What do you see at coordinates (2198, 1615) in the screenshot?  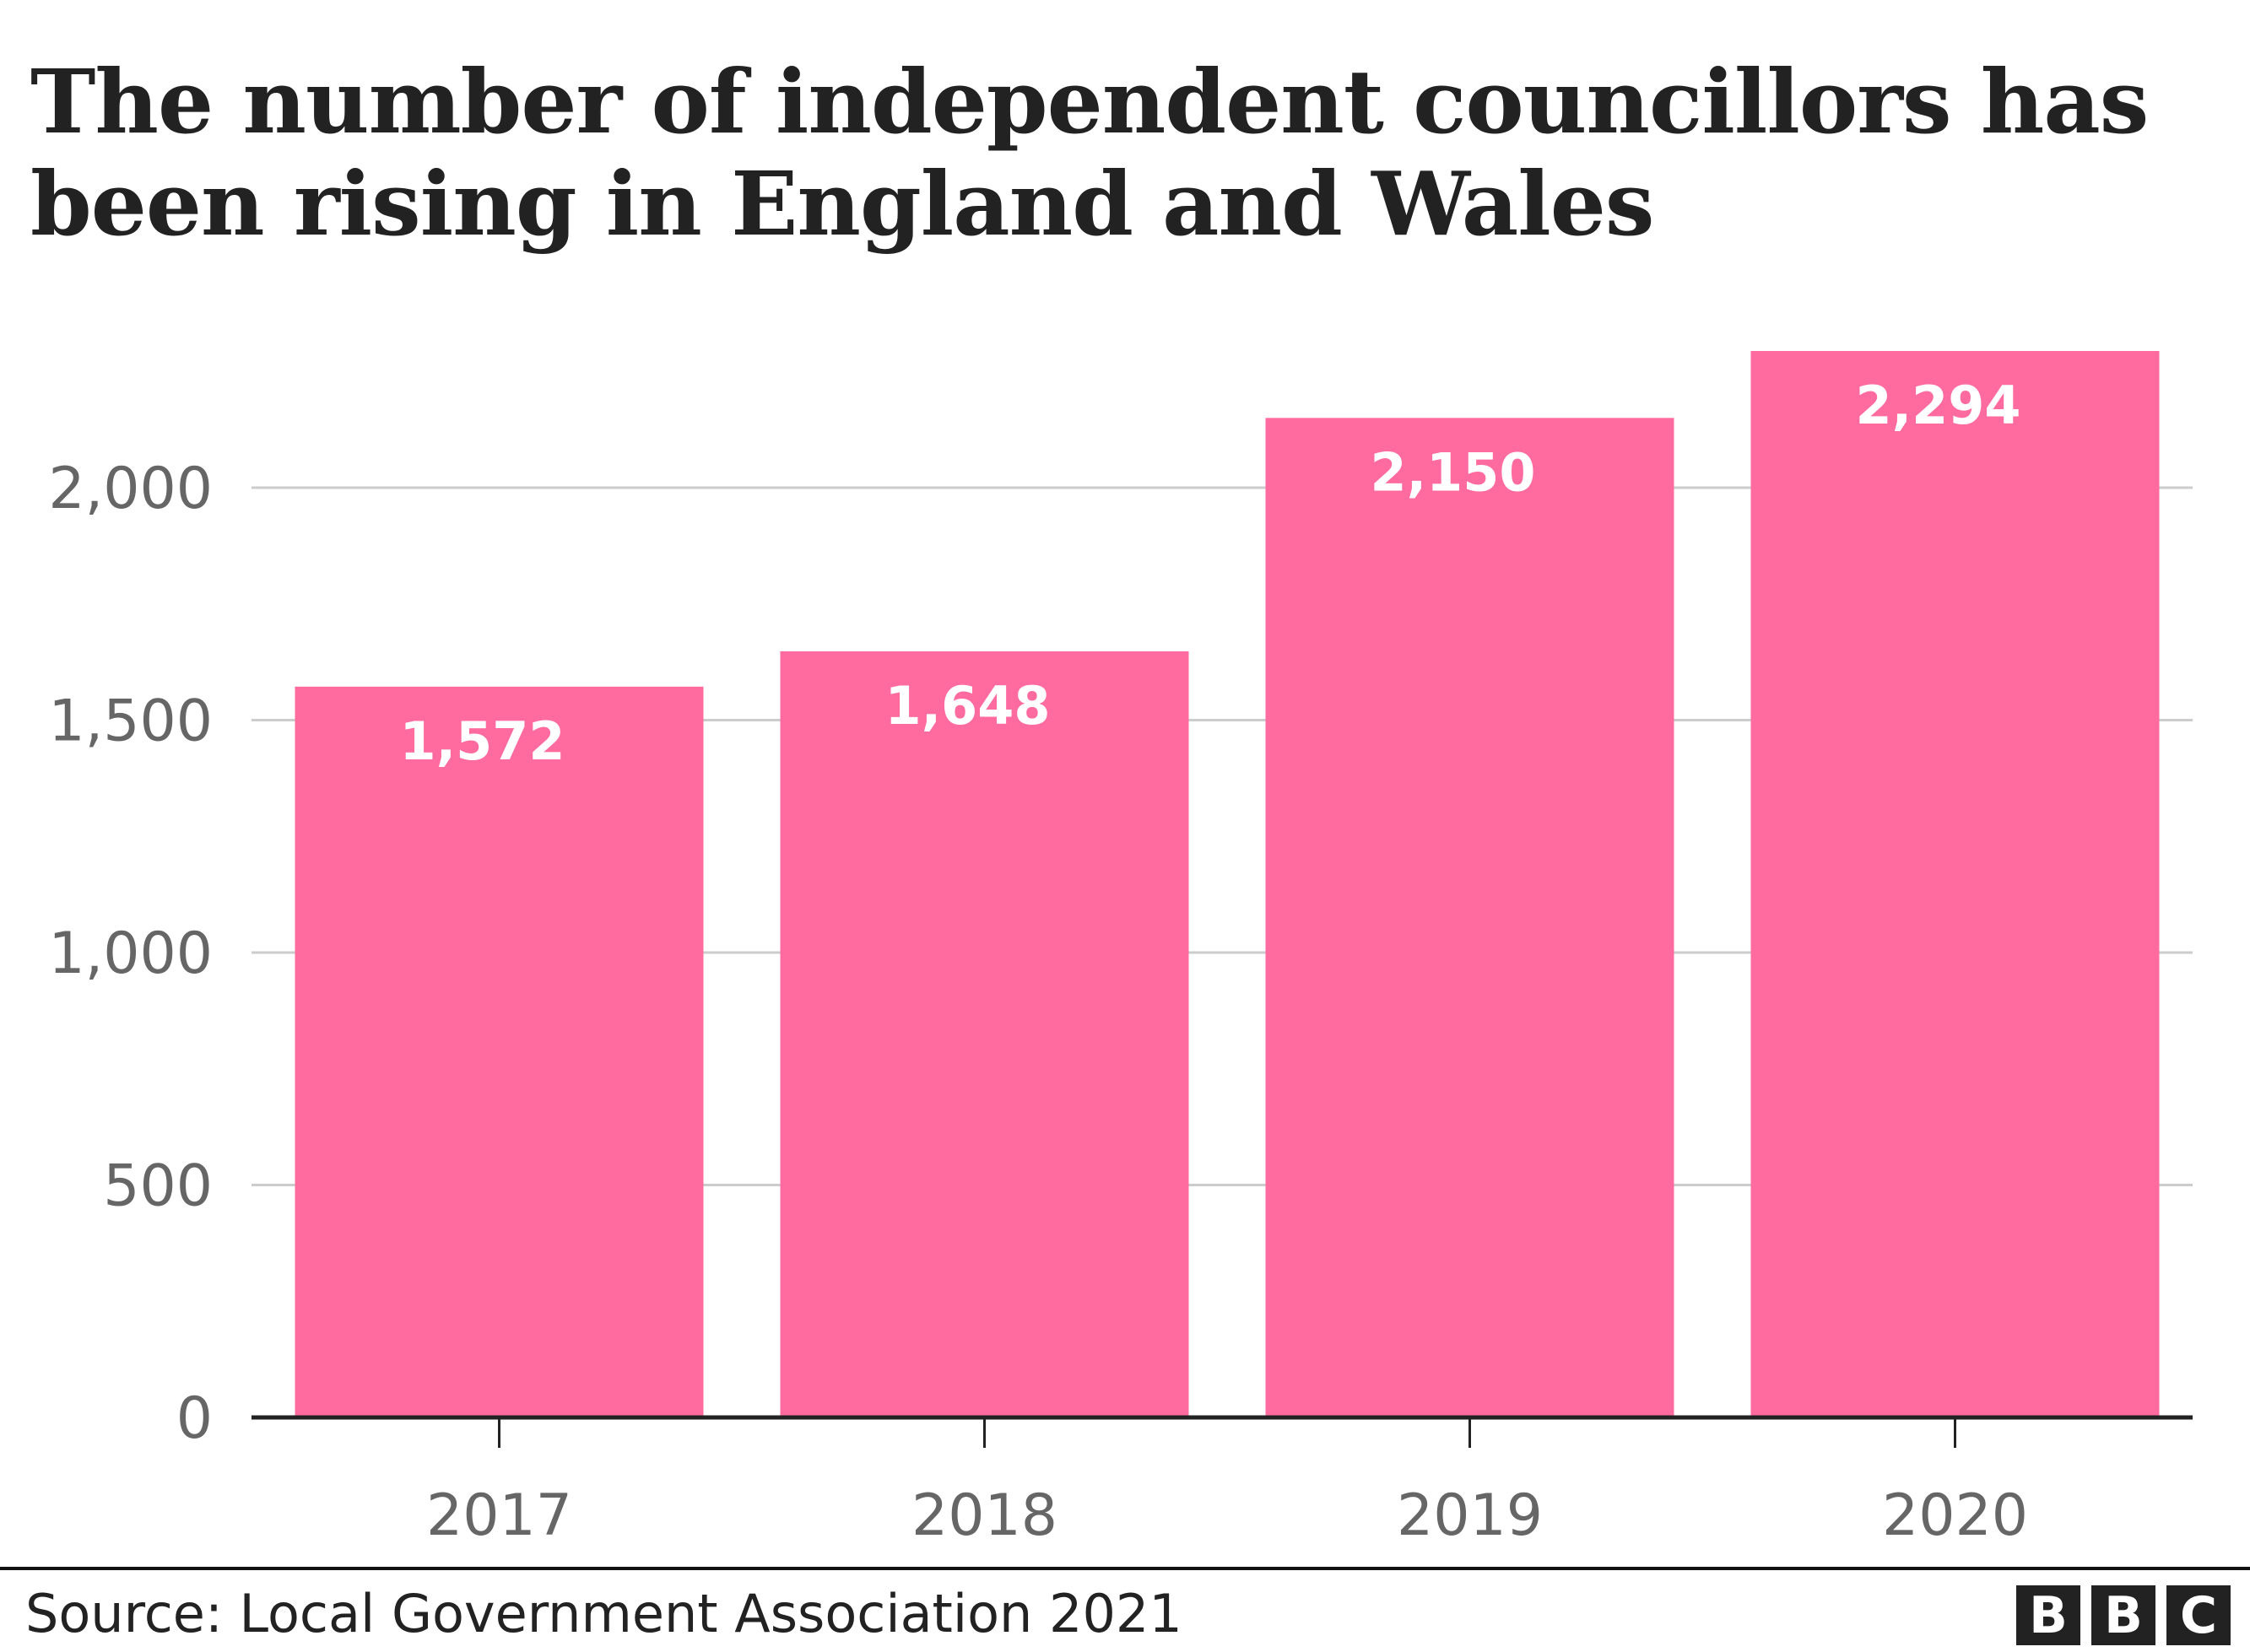 I see `logo-letter: C` at bounding box center [2198, 1615].